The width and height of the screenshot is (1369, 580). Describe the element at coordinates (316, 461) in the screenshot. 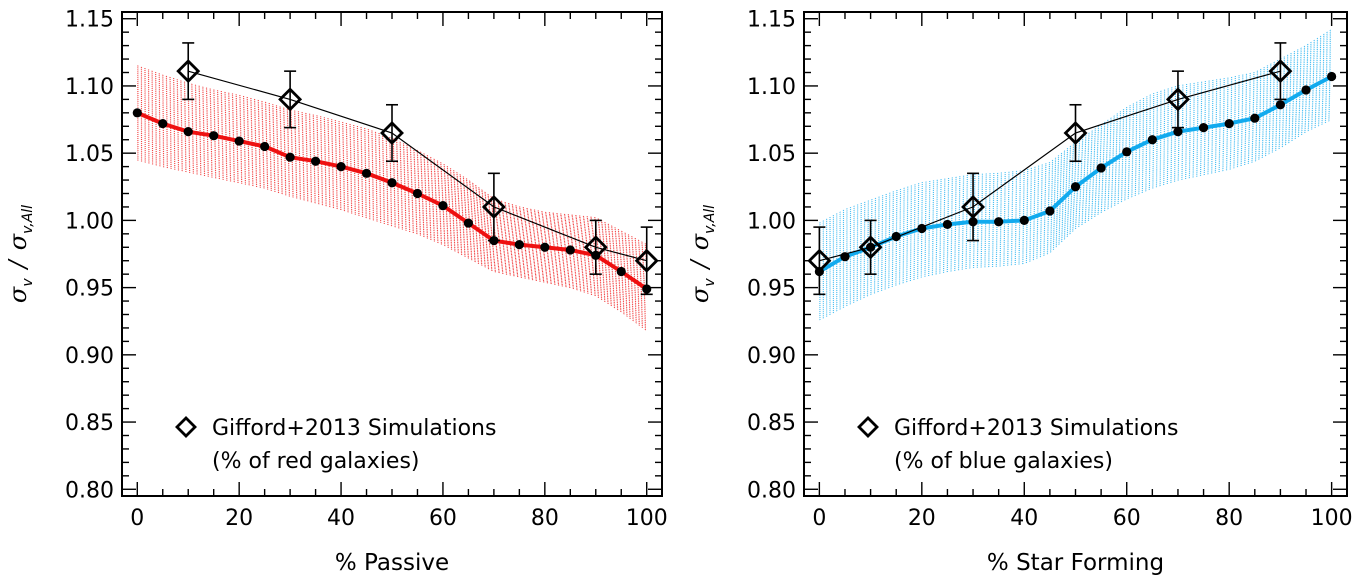

I see `legend-line-2: (% of red galaxies)` at that location.